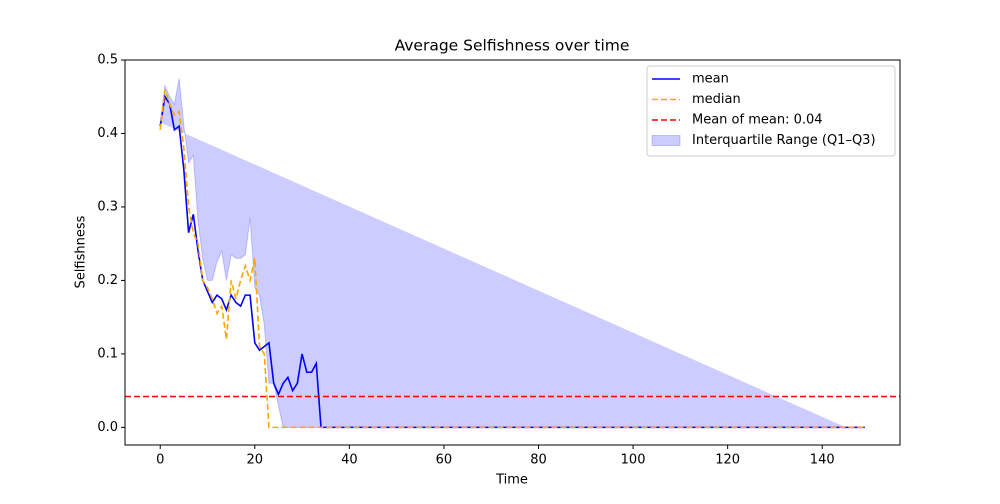  Describe the element at coordinates (107, 353) in the screenshot. I see `y-tick-label: 0.1` at that location.